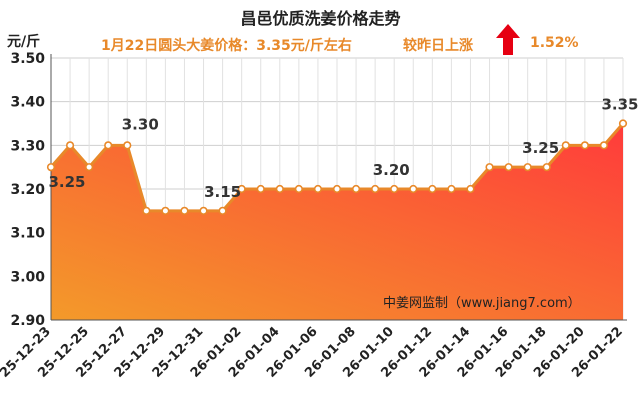 The width and height of the screenshot is (641, 411). I want to click on y-tick-label: 3.00, so click(27, 277).